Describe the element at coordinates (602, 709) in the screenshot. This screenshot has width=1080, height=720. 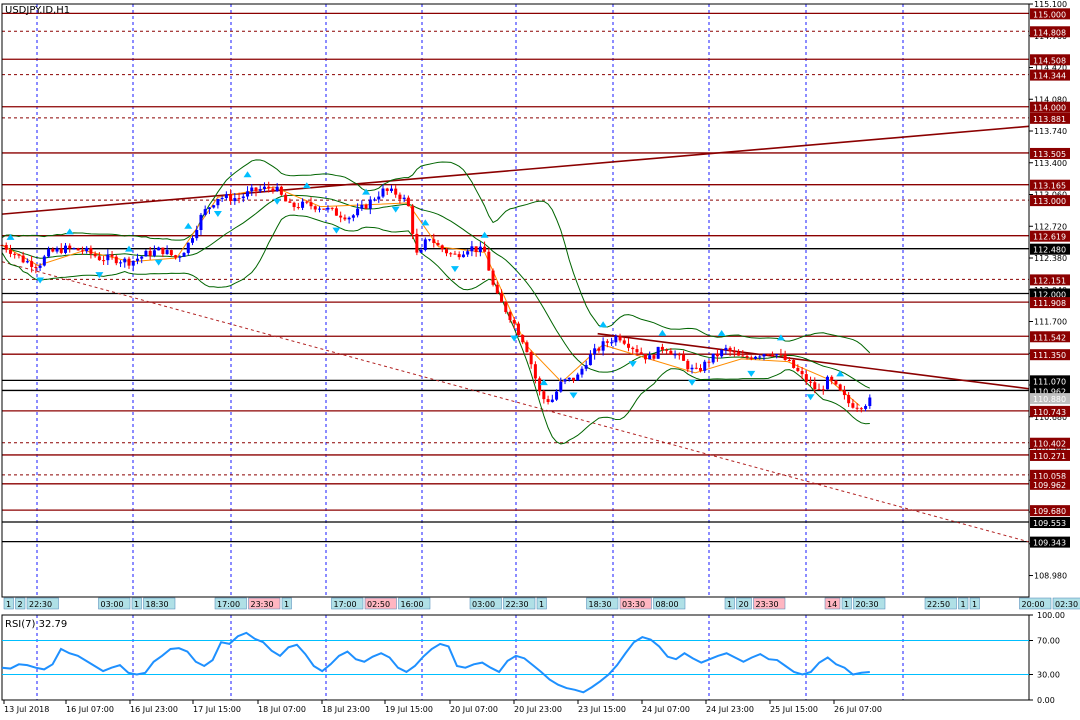
I see `time-tick-label: 23 Jul 15:00` at that location.